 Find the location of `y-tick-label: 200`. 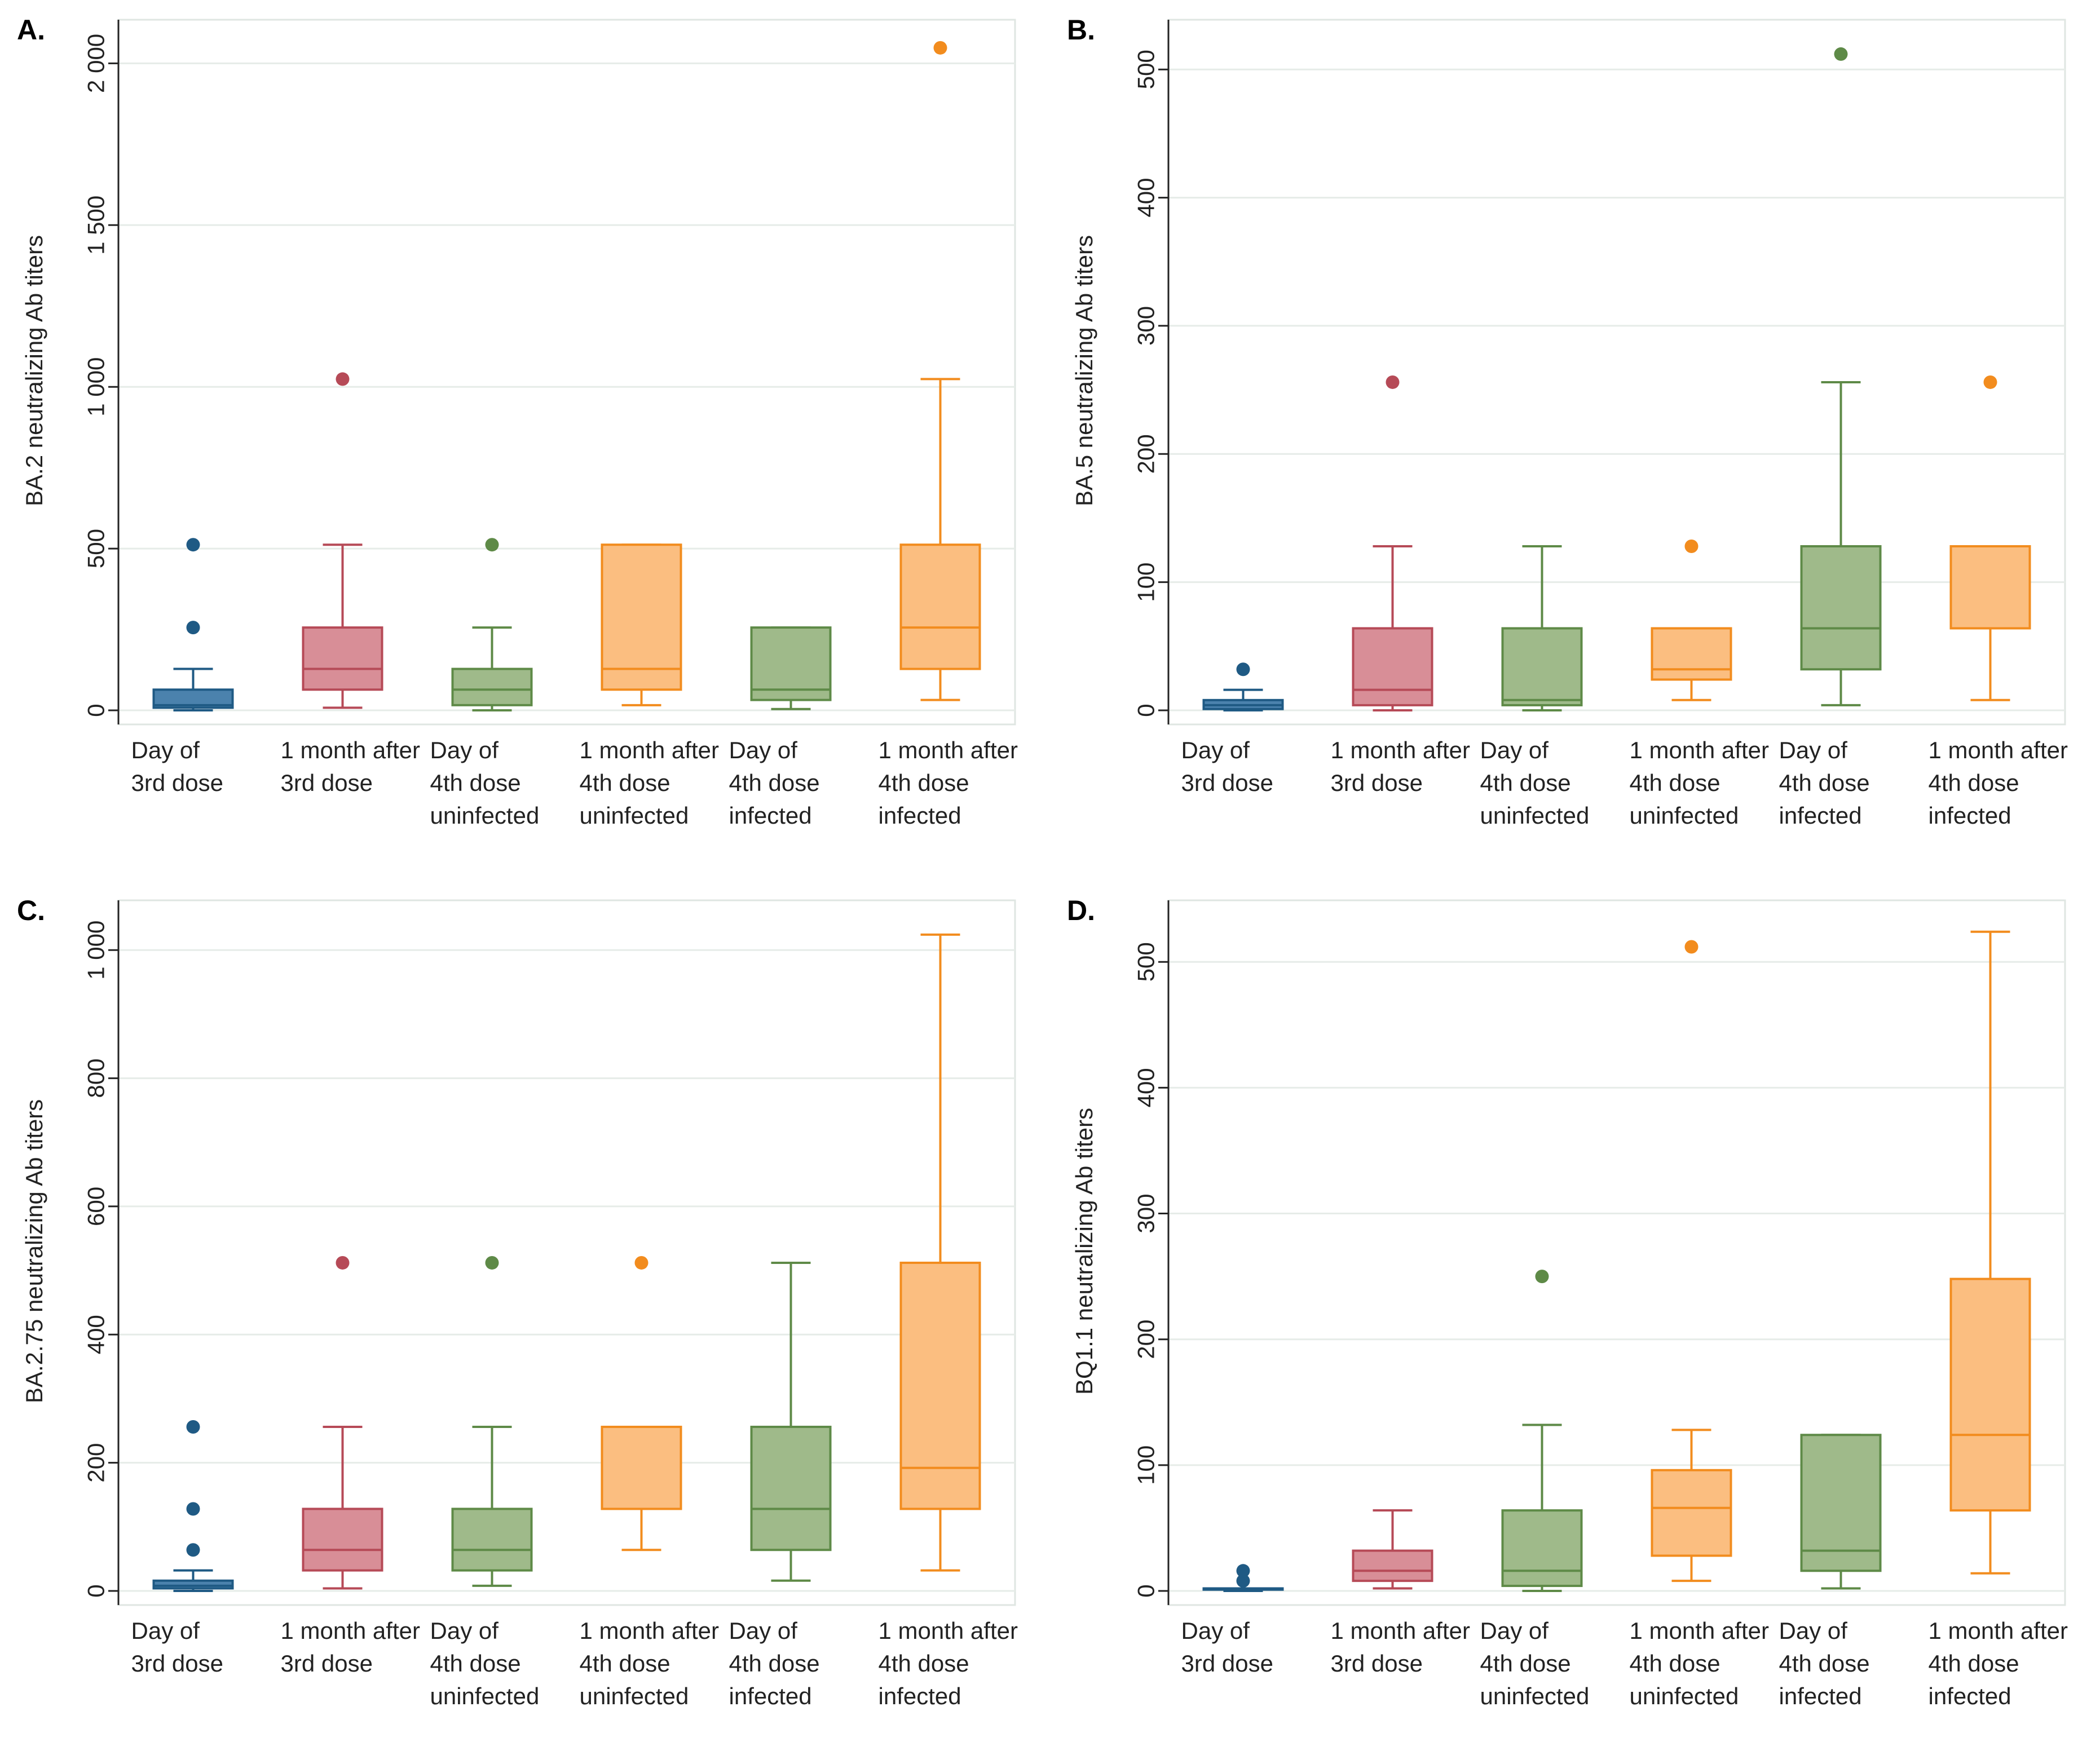

y-tick-label: 200 is located at coordinates (1146, 454).